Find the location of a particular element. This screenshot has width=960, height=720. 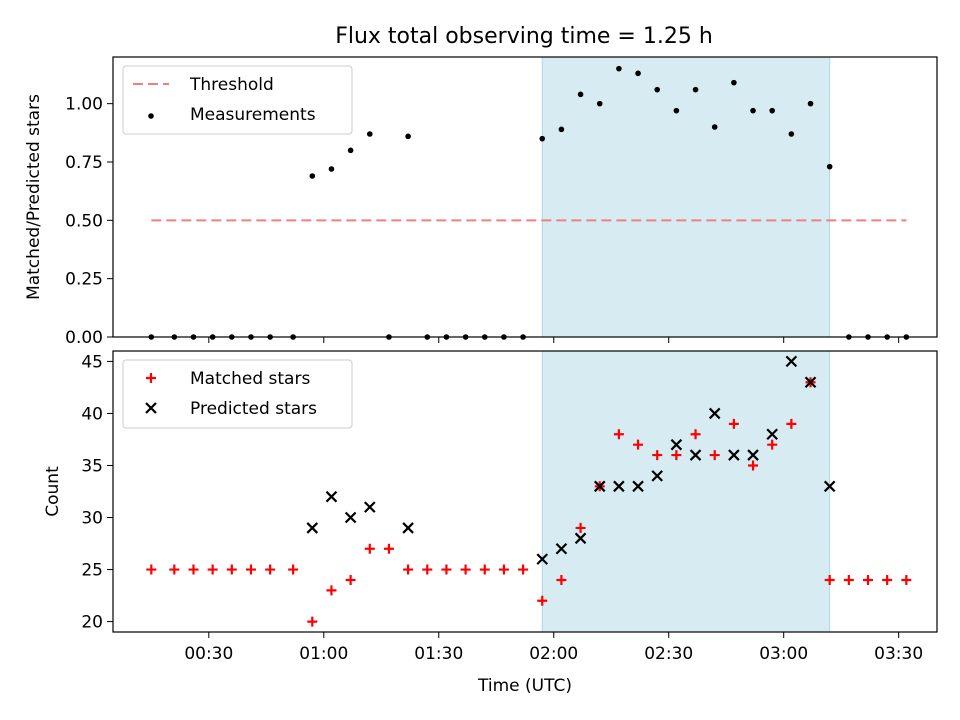

x-tick-label: 01:30 is located at coordinates (438, 654).